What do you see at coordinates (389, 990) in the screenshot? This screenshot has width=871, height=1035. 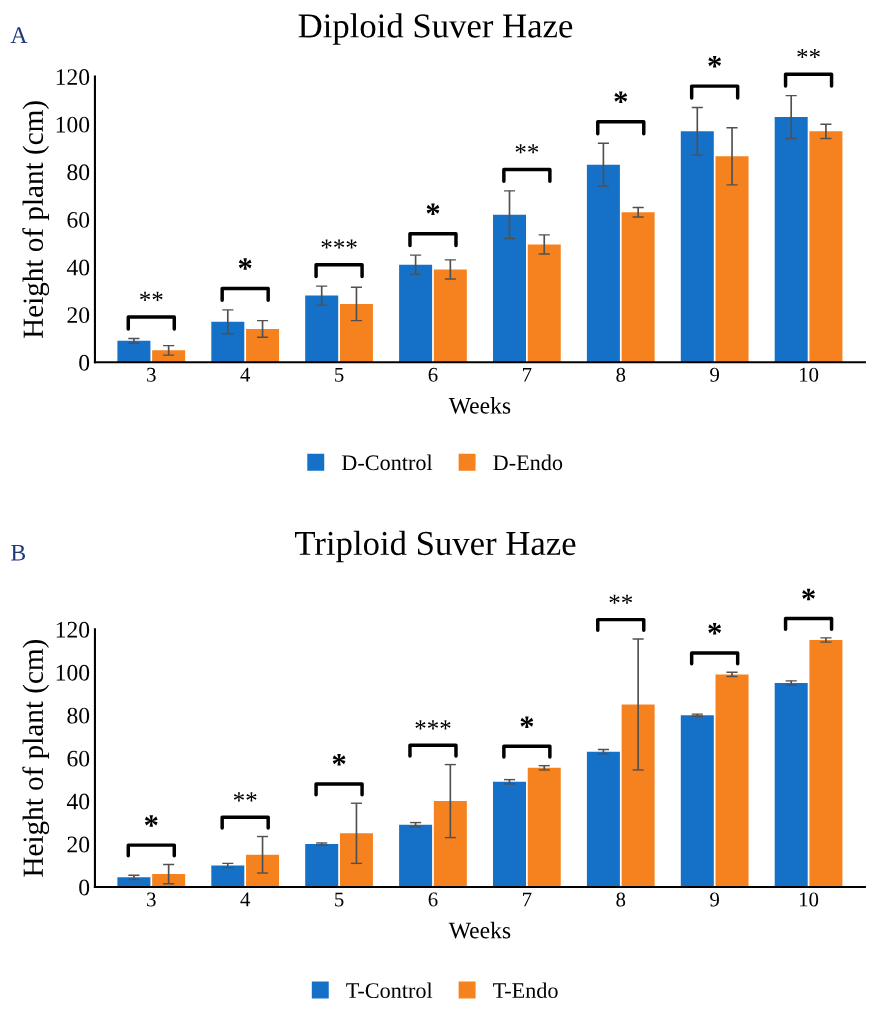 I see `legend-label: T-Control` at bounding box center [389, 990].